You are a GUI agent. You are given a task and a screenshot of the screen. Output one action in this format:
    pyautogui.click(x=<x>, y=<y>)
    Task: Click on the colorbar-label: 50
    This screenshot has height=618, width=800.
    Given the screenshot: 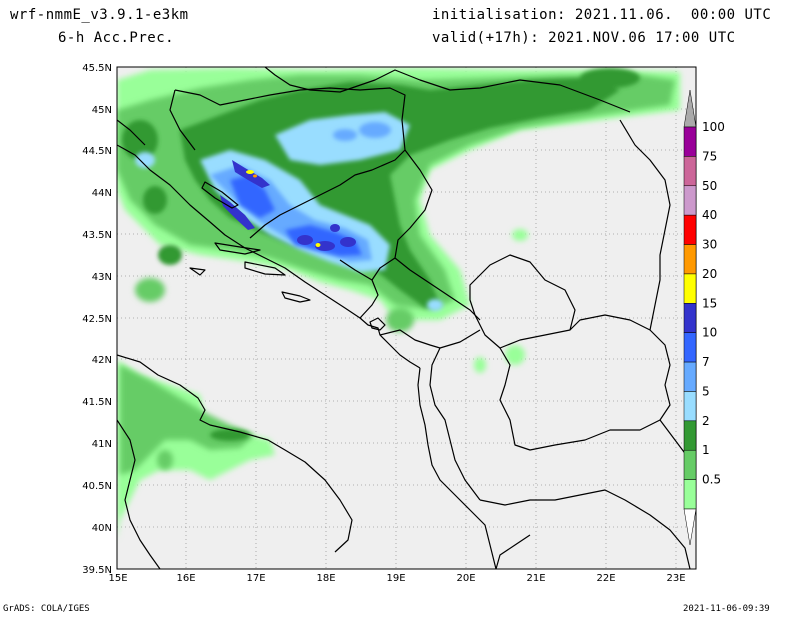 What is the action you would take?
    pyautogui.click(x=709, y=186)
    